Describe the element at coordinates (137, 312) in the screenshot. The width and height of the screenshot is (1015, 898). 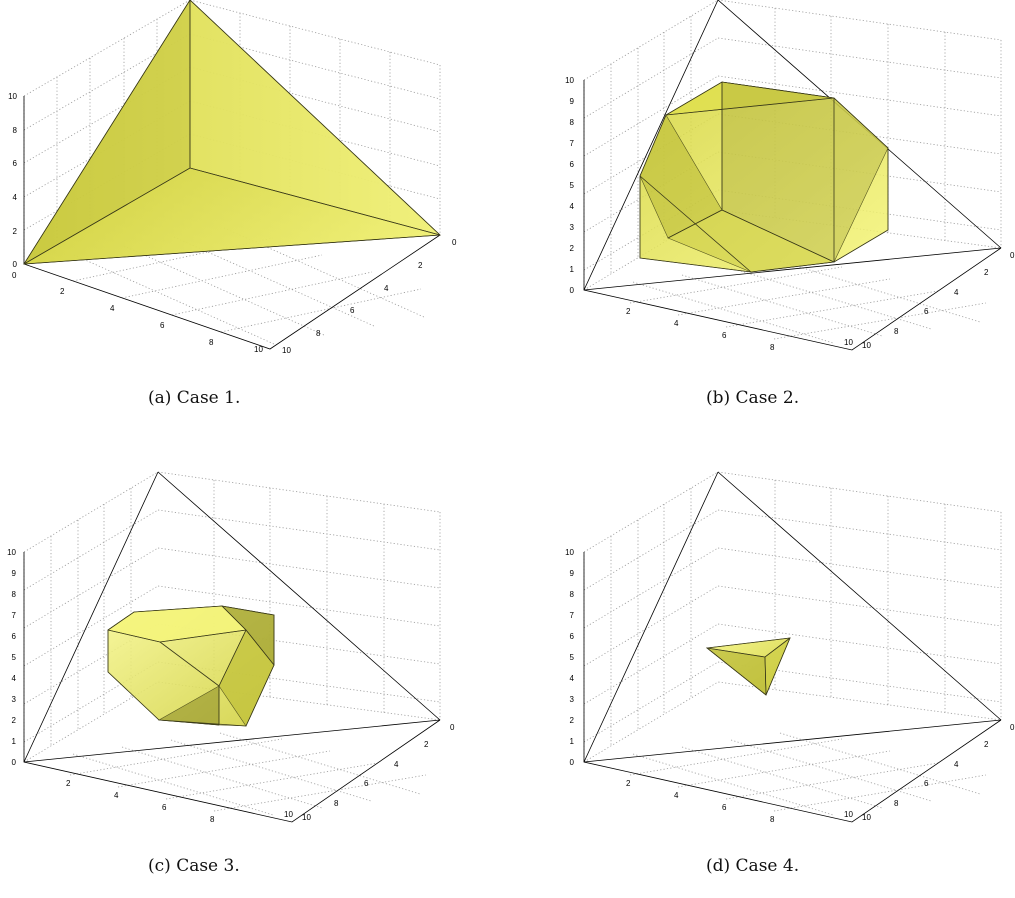
I see `x-axis-ticks: 0 2 4 6 8 10` at that location.